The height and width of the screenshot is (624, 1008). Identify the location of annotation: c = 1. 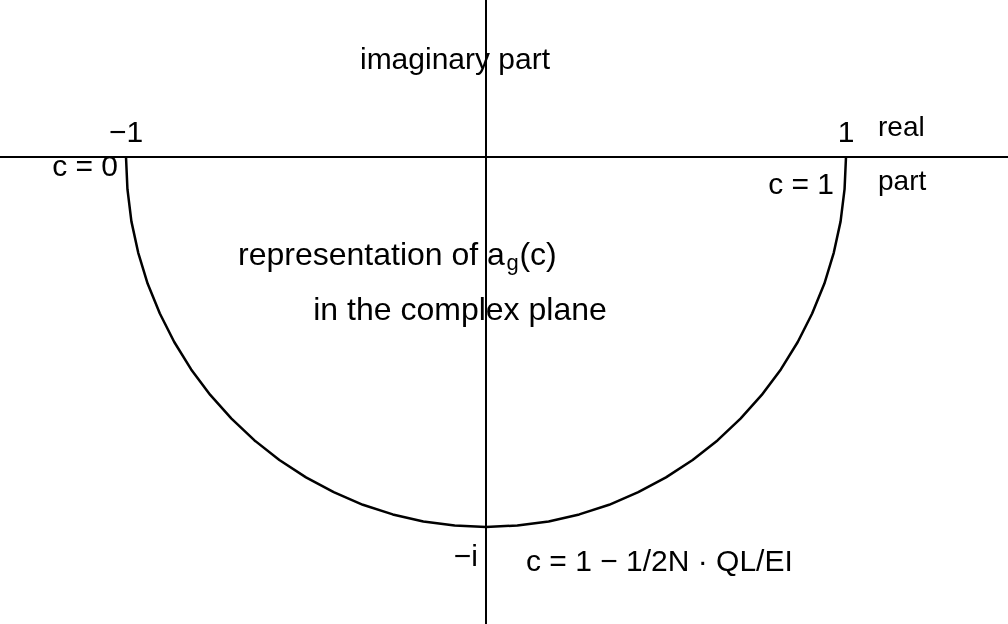
(801, 183).